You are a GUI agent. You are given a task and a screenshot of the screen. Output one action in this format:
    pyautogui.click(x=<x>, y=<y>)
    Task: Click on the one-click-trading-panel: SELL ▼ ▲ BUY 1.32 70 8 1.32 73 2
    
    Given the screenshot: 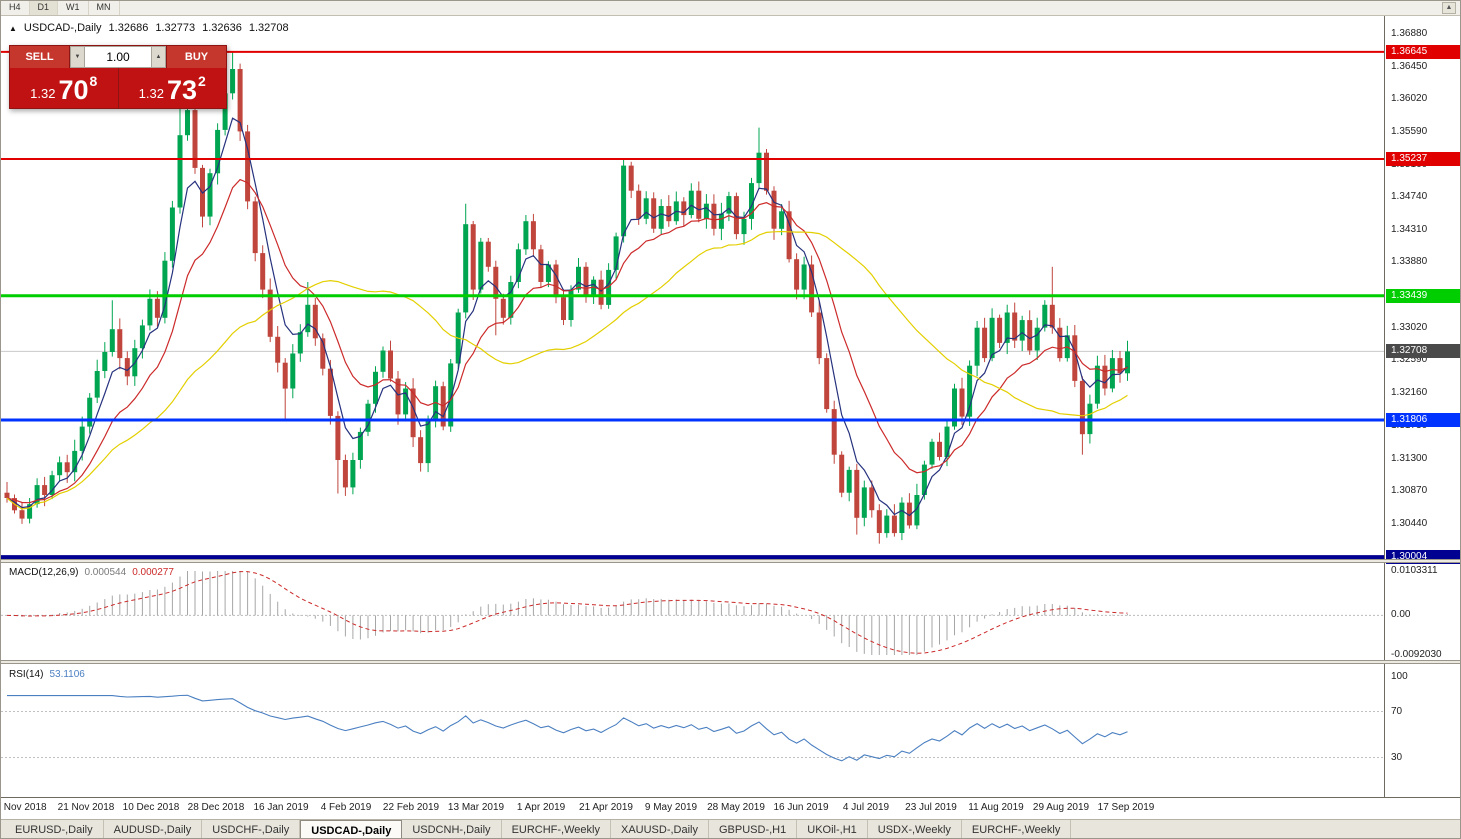 What is the action you would take?
    pyautogui.click(x=118, y=77)
    